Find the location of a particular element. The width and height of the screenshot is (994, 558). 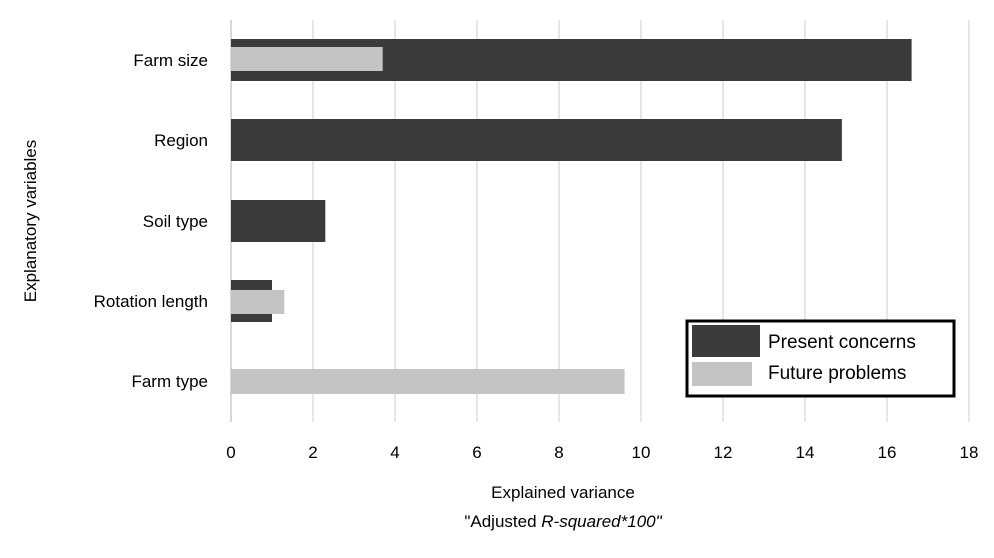

x-tick-label: 4 is located at coordinates (394, 452).